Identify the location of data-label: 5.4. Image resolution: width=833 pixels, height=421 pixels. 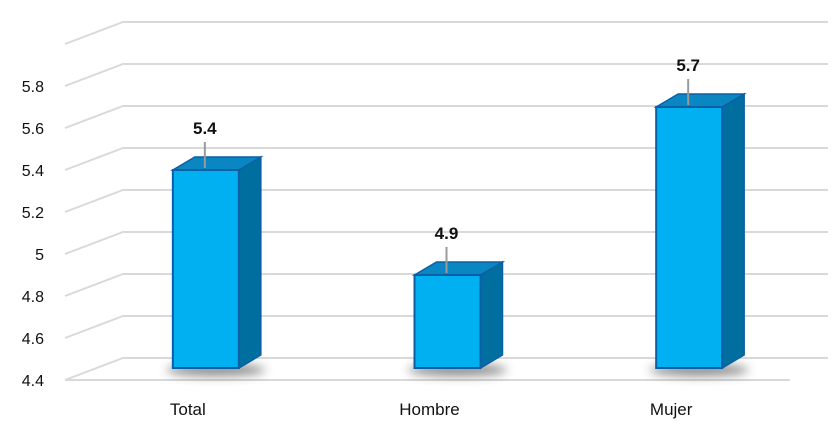
(205, 128).